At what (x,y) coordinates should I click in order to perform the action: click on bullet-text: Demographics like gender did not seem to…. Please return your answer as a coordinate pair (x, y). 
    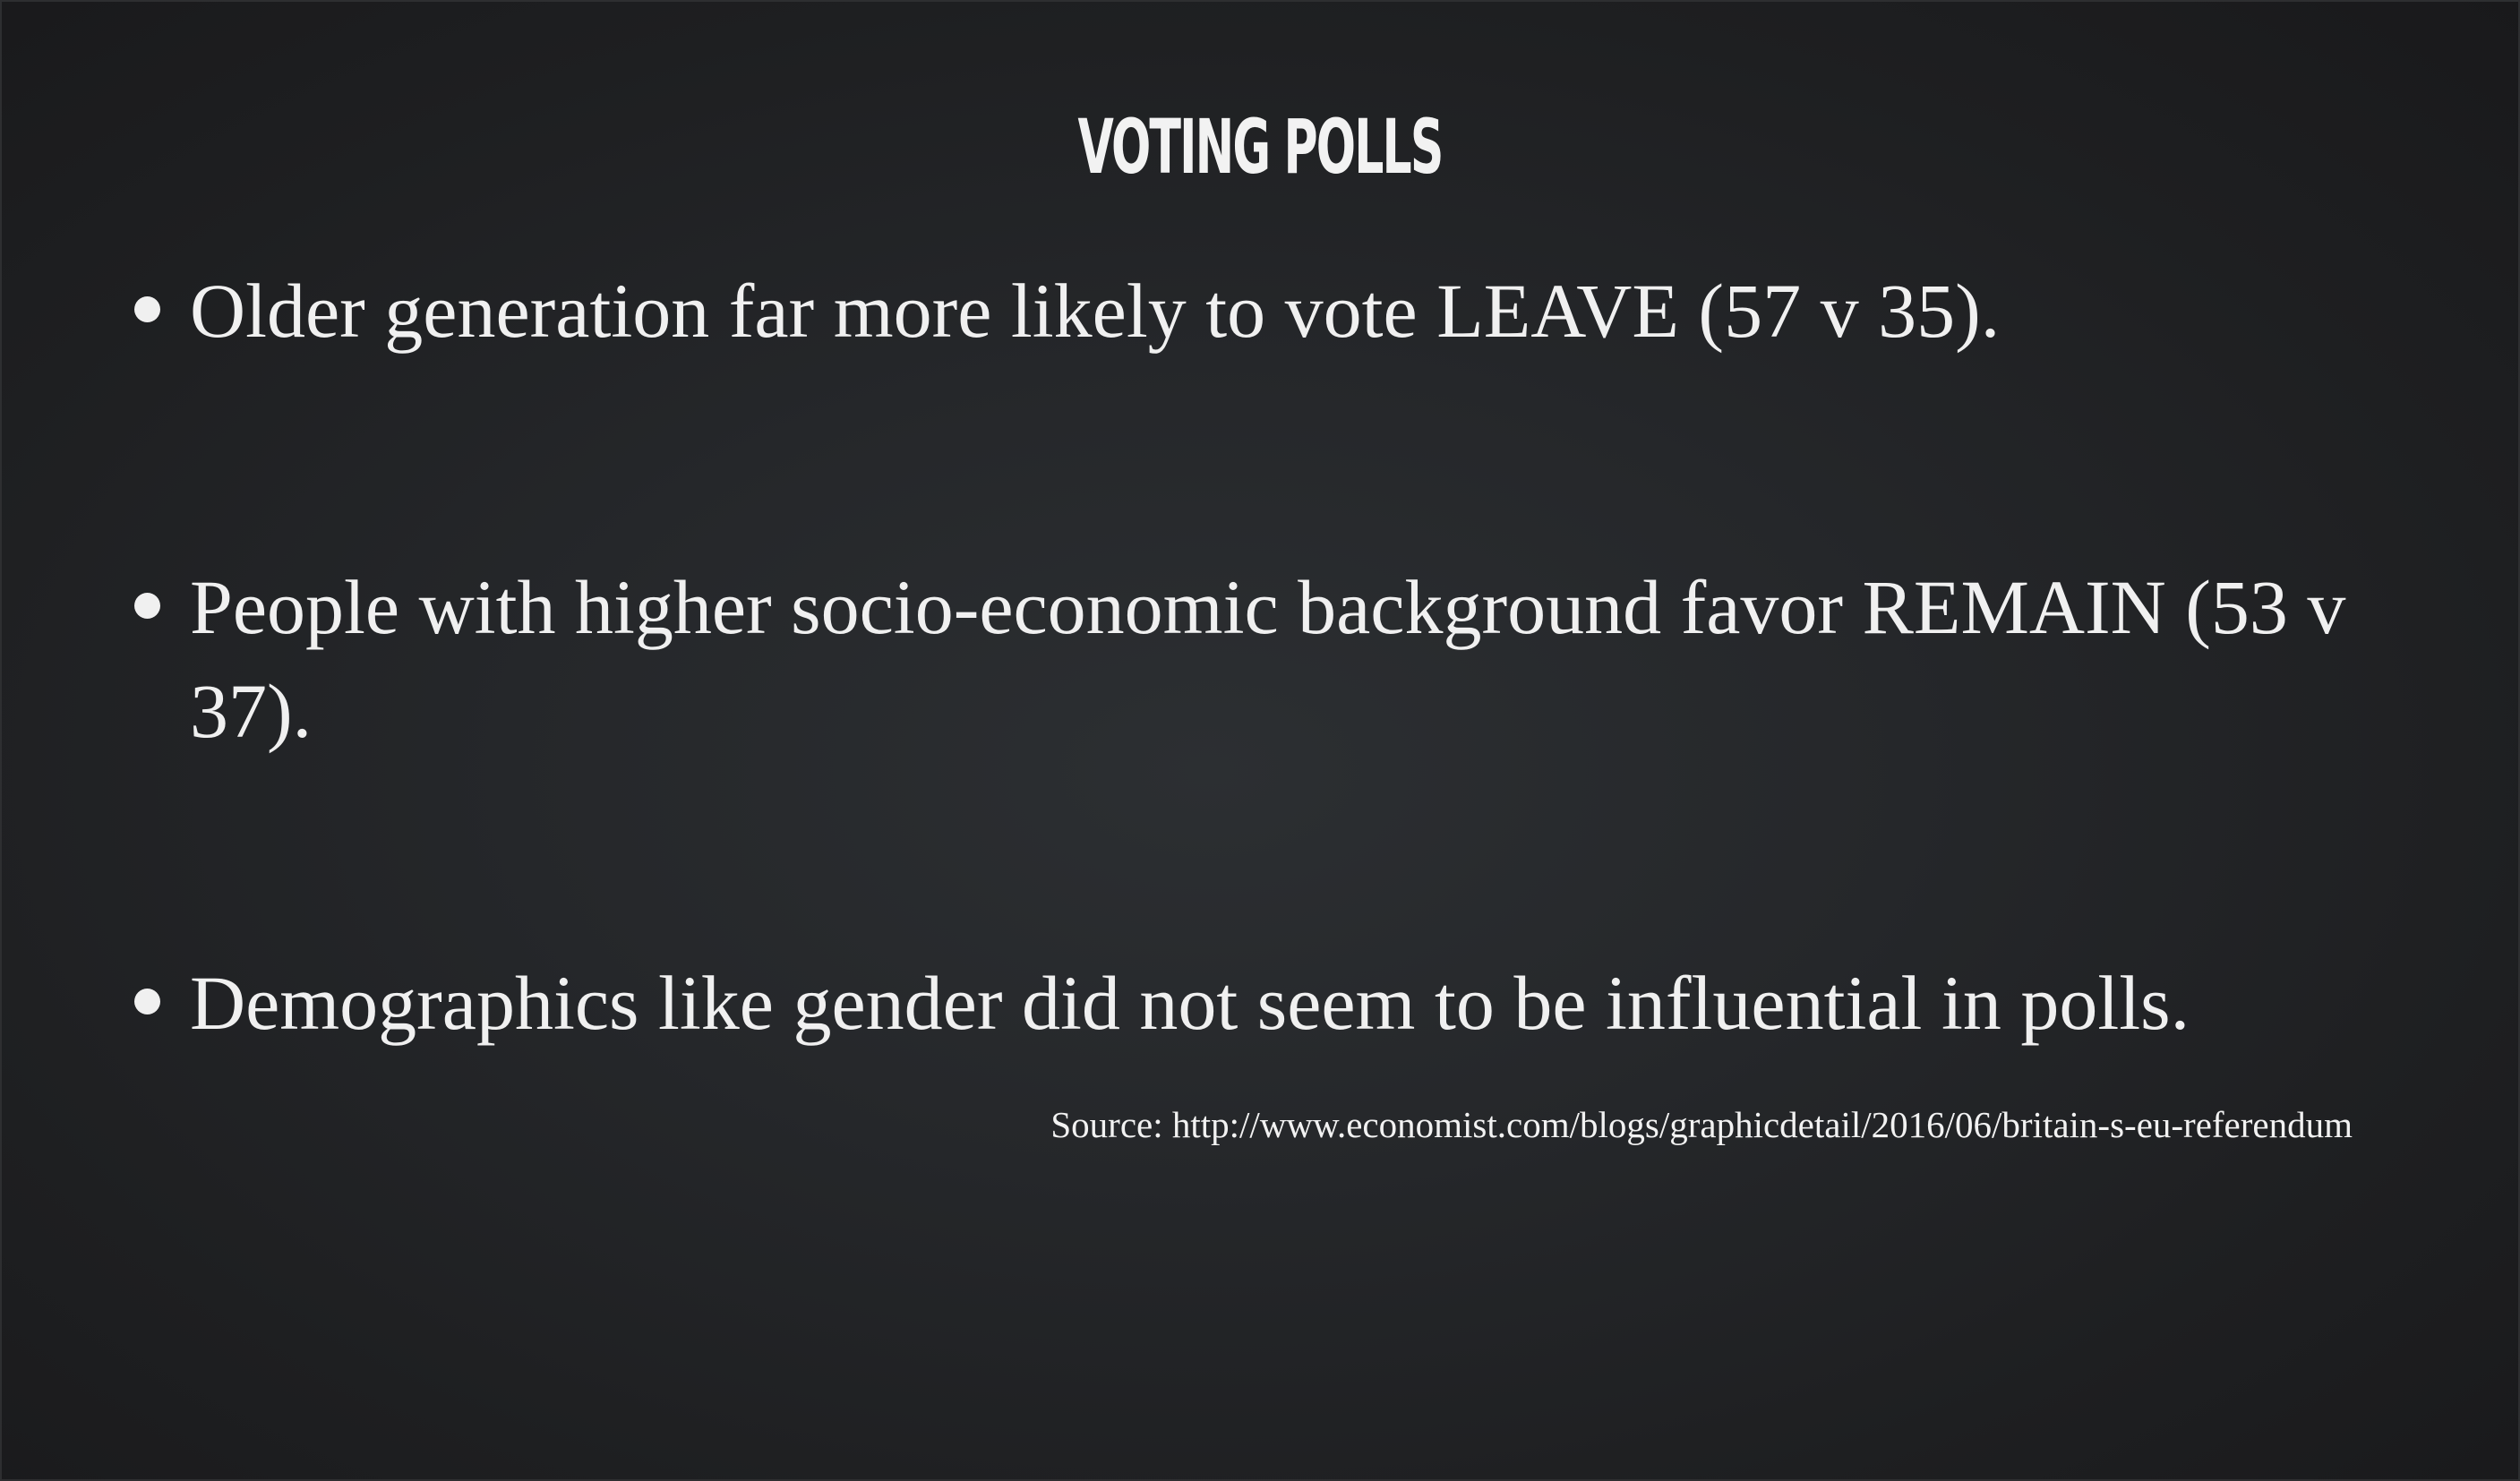
    Looking at the image, I should click on (1190, 1003).